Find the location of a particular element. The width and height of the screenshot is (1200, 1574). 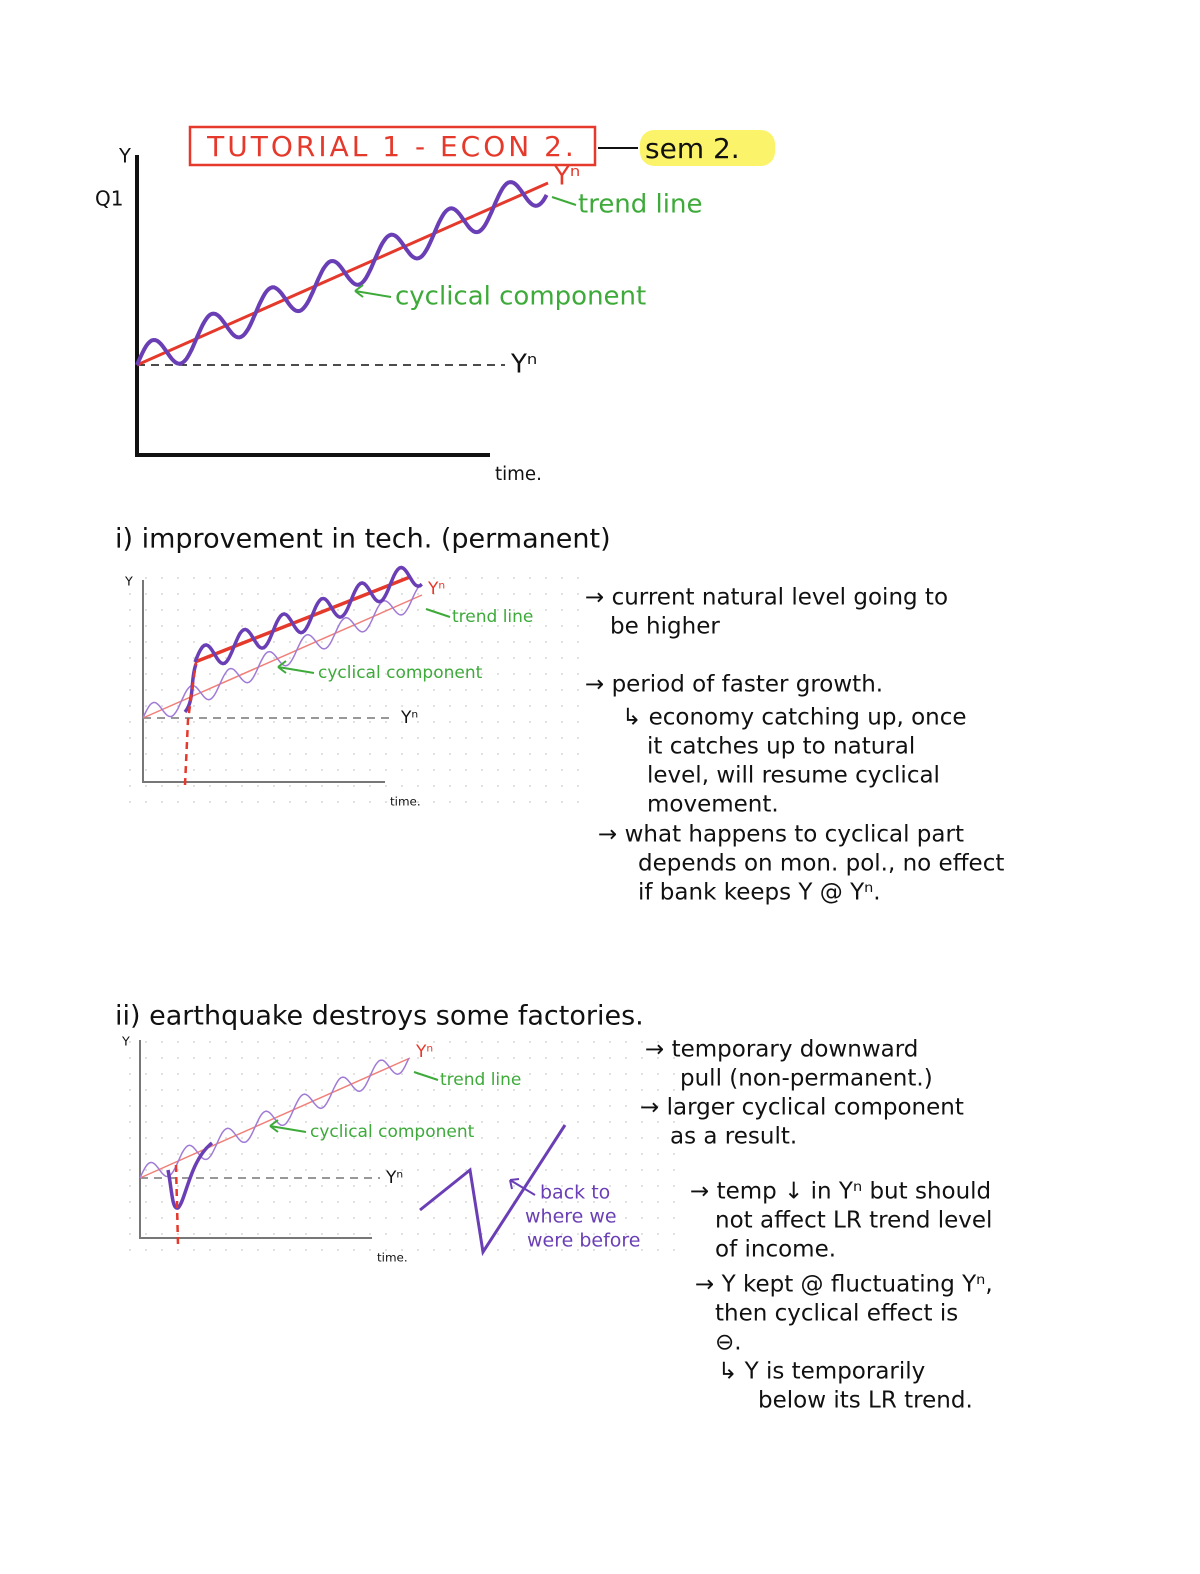

note-line: level, will resume cyclical is located at coordinates (793, 776).